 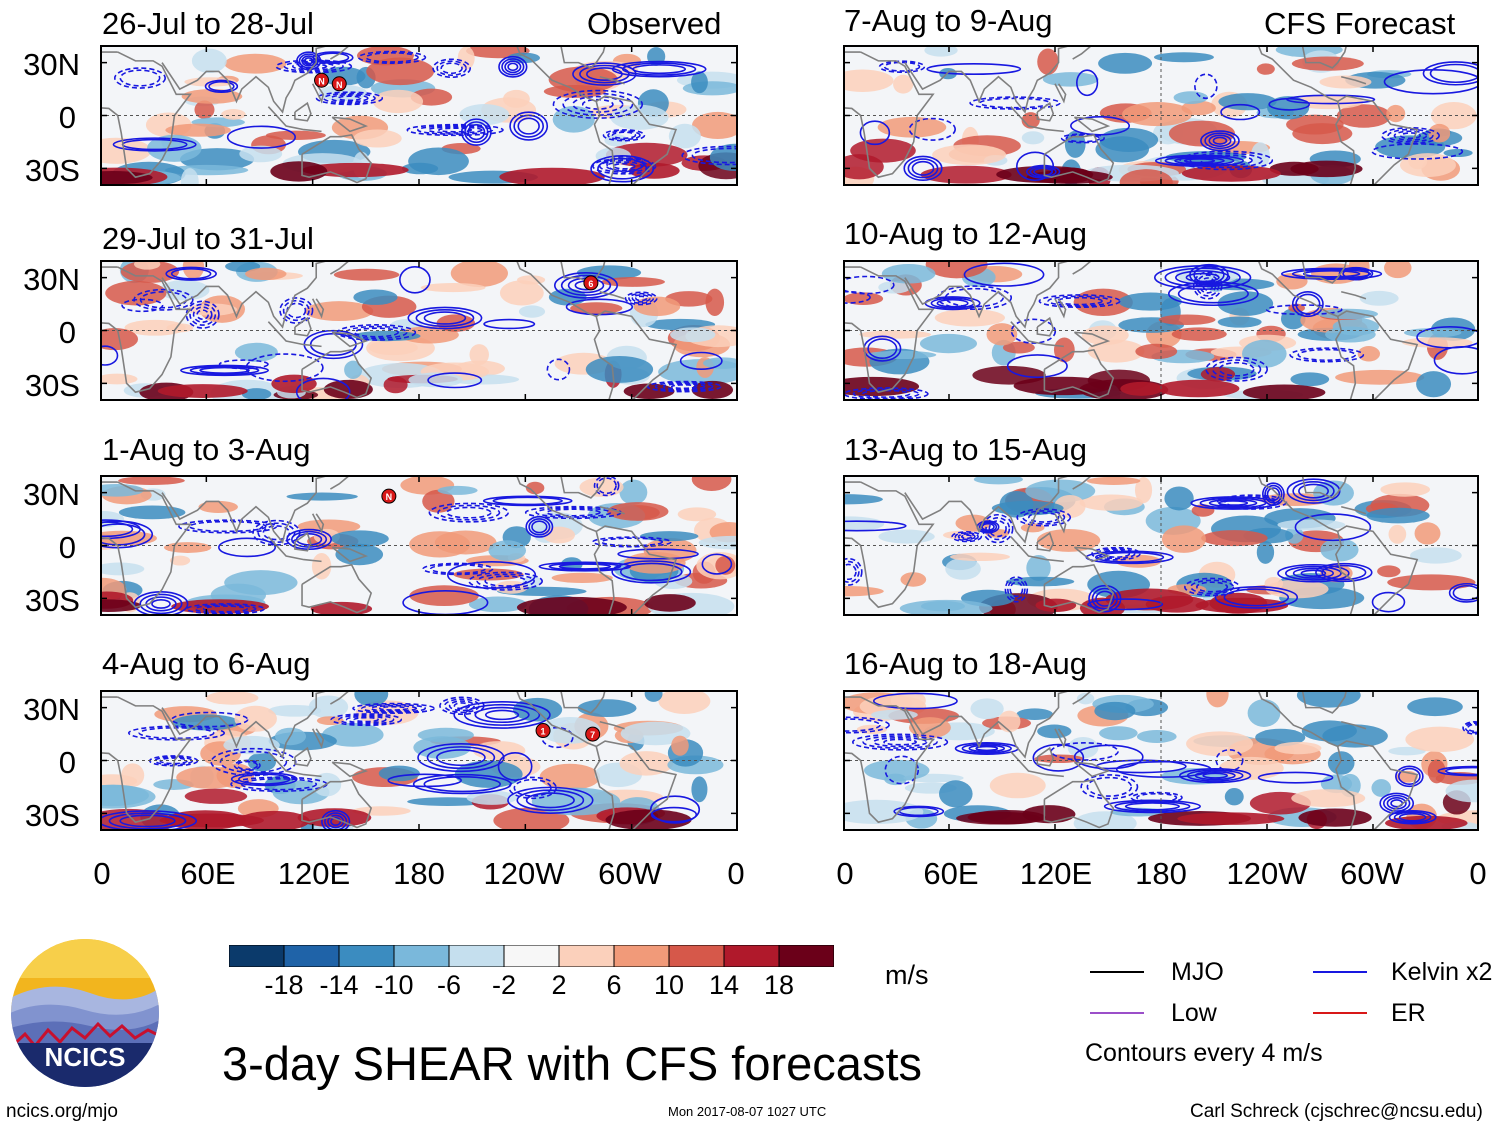 What do you see at coordinates (590, 284) in the screenshot?
I see `storm-label: 6` at bounding box center [590, 284].